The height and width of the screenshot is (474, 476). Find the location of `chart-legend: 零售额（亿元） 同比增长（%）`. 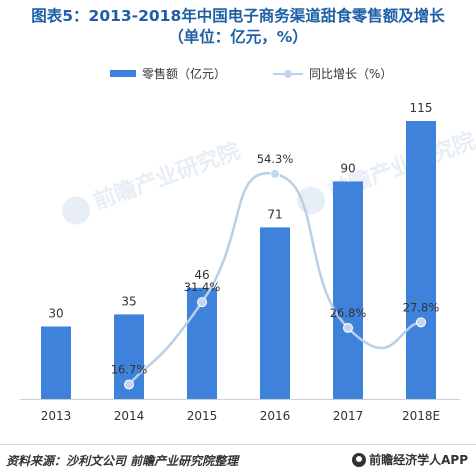

chart-legend: 零售额（亿元） 同比增长（%） is located at coordinates (238, 75).